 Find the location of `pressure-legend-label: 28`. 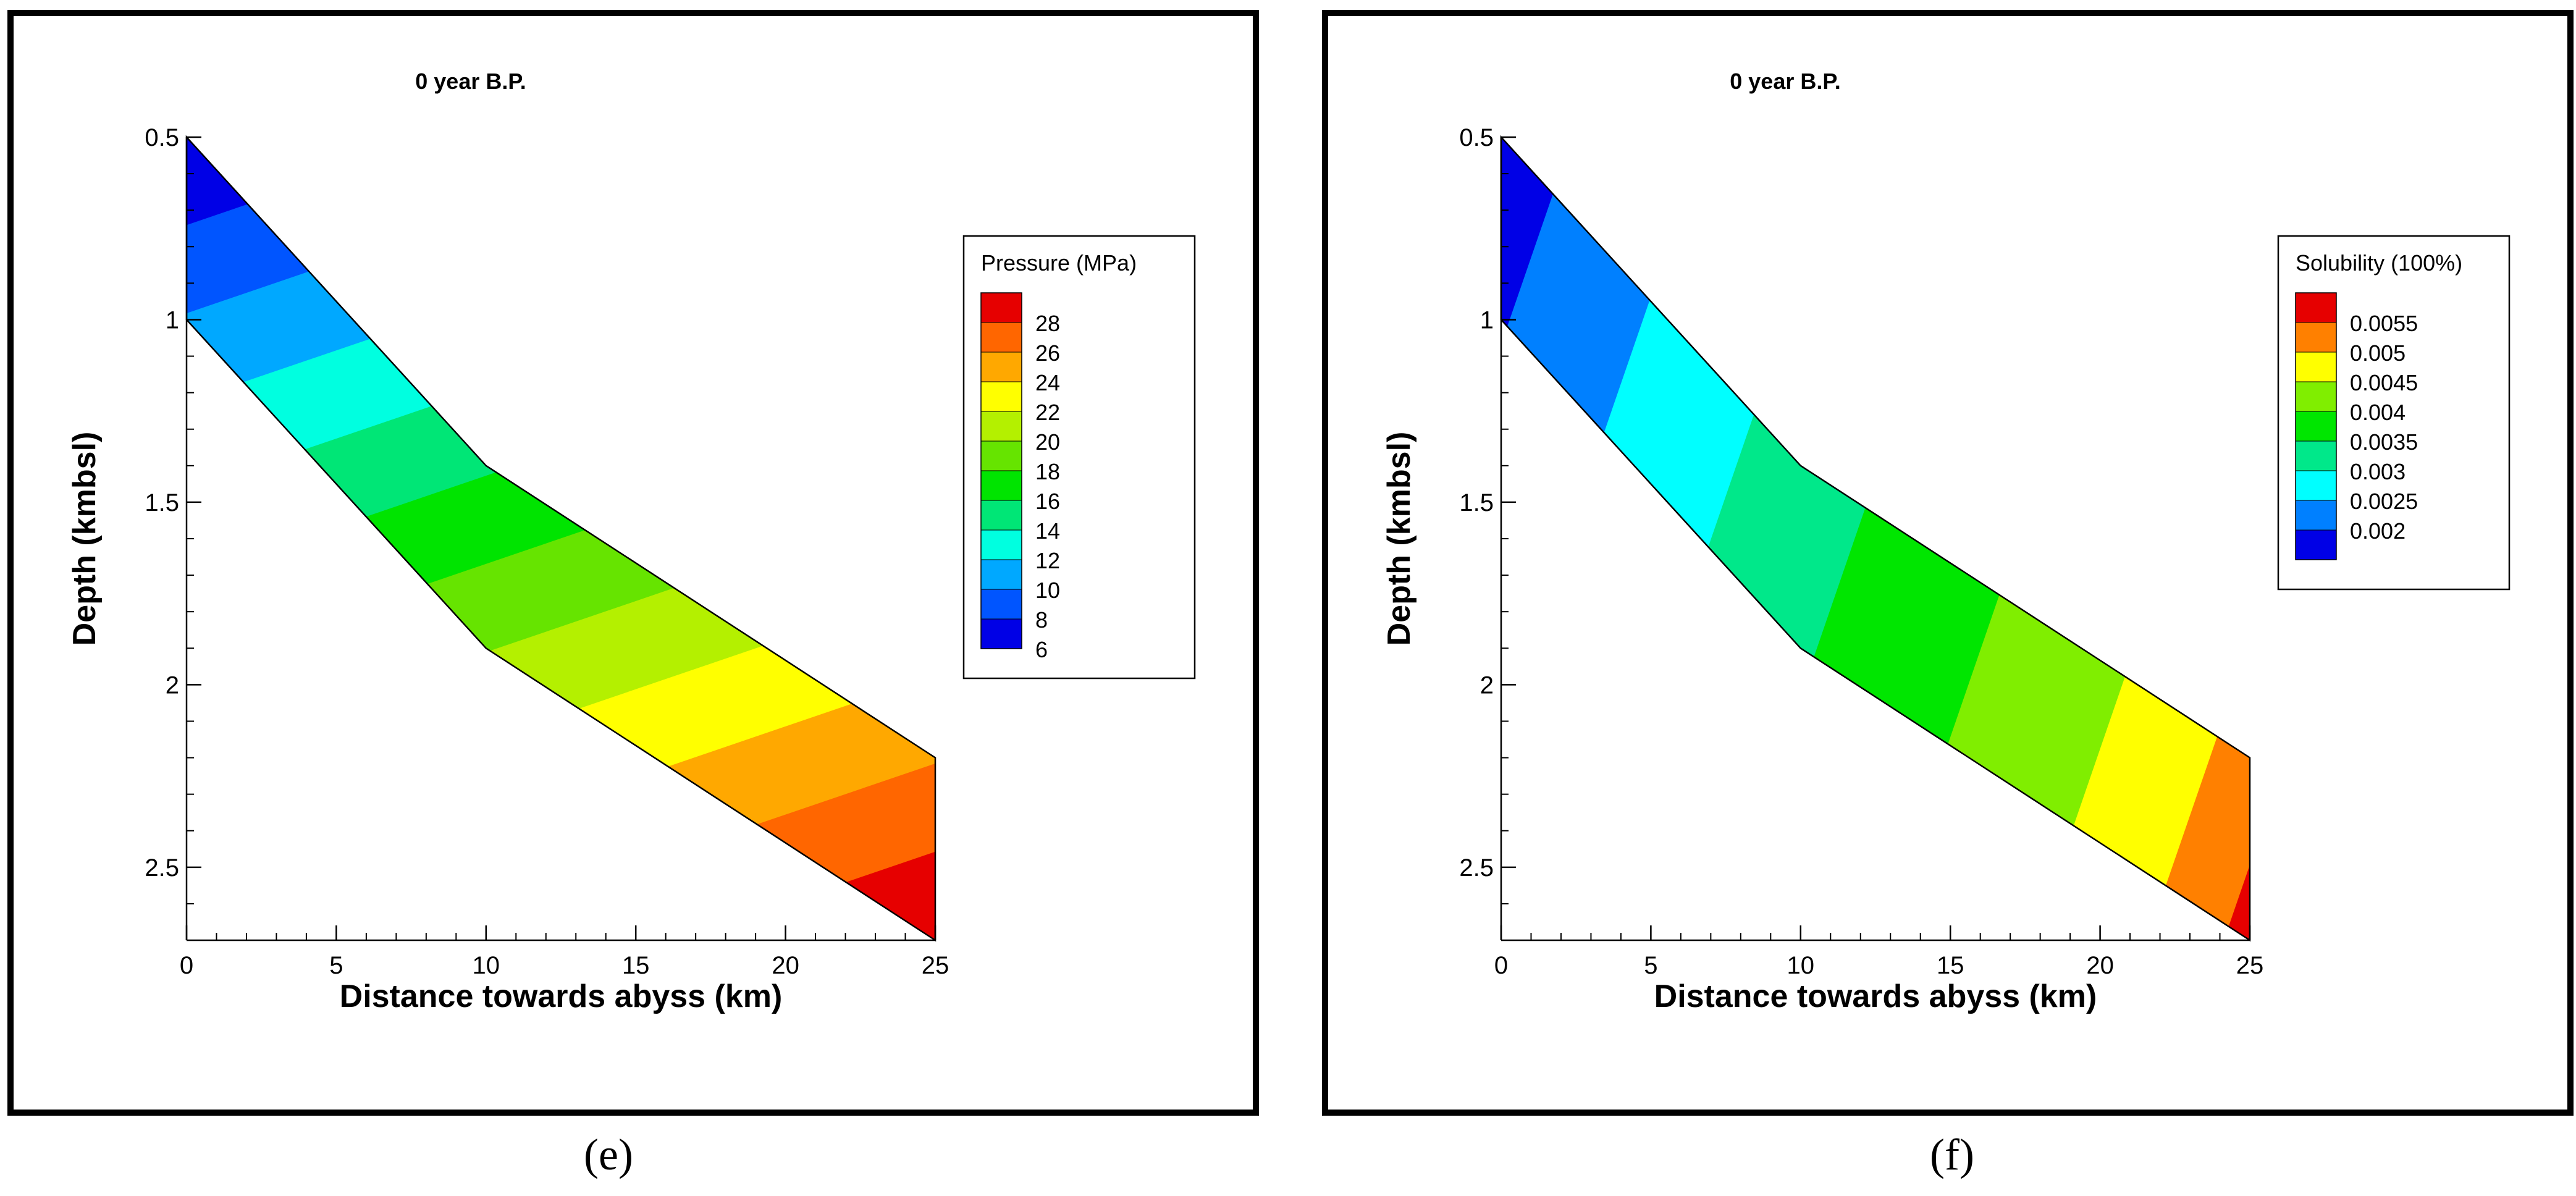

pressure-legend-label: 28 is located at coordinates (1047, 323).